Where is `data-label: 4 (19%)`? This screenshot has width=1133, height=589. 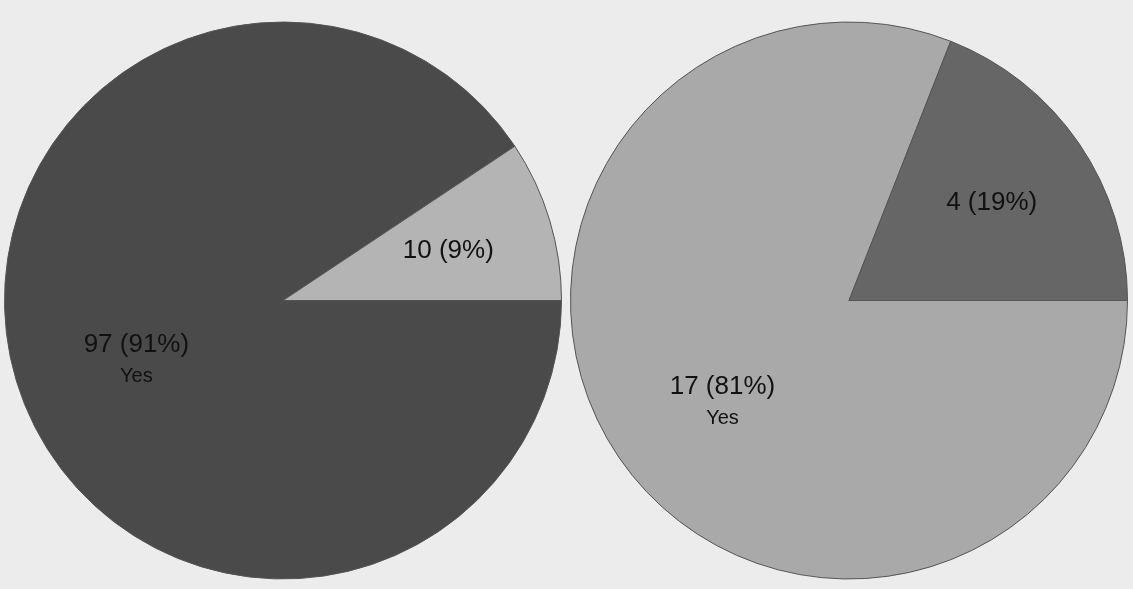
data-label: 4 (19%) is located at coordinates (992, 201).